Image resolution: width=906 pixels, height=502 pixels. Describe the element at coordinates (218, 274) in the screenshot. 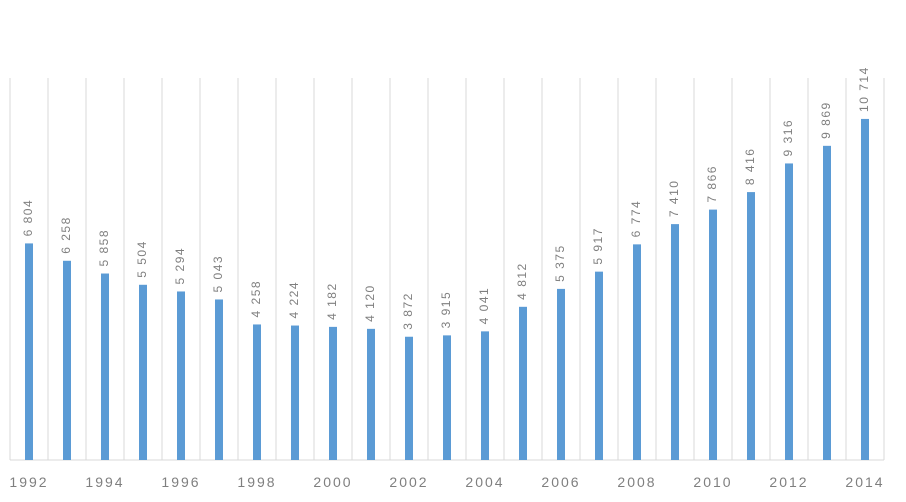

I see `value-label: 5 043` at that location.